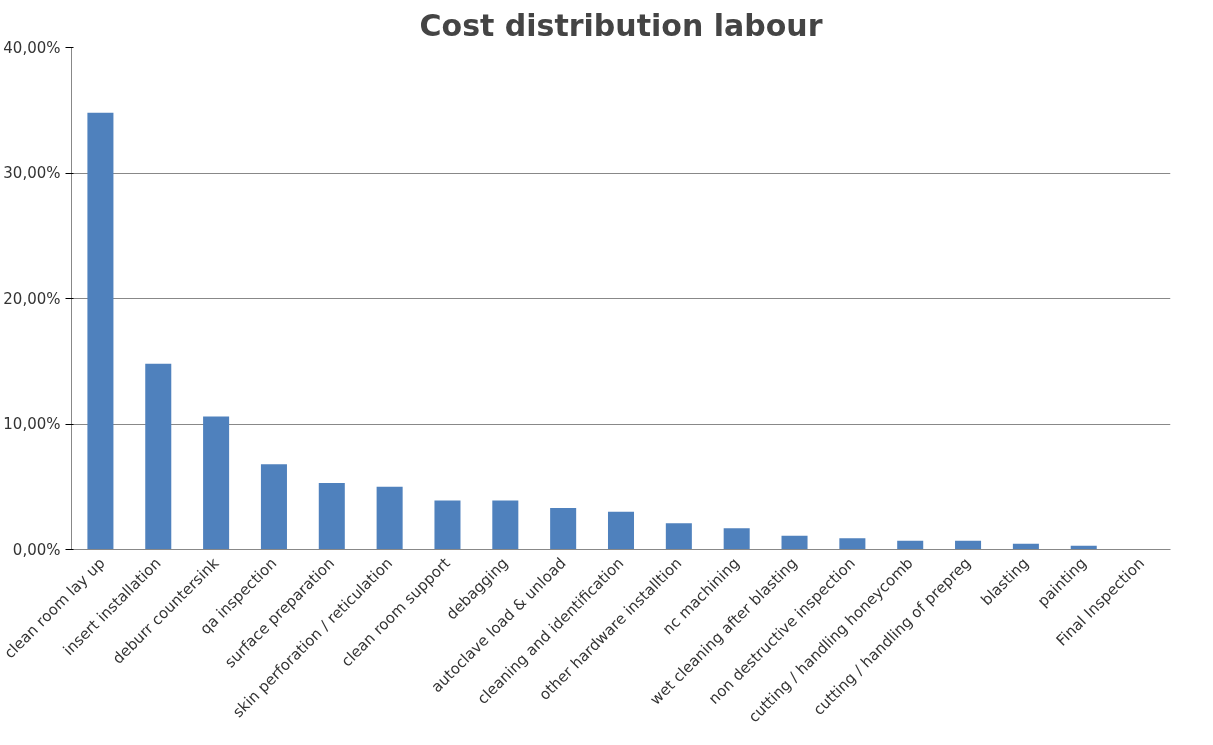 This screenshot has height=745, width=1213. I want to click on y-tick-label: 0,00%, so click(36, 549).